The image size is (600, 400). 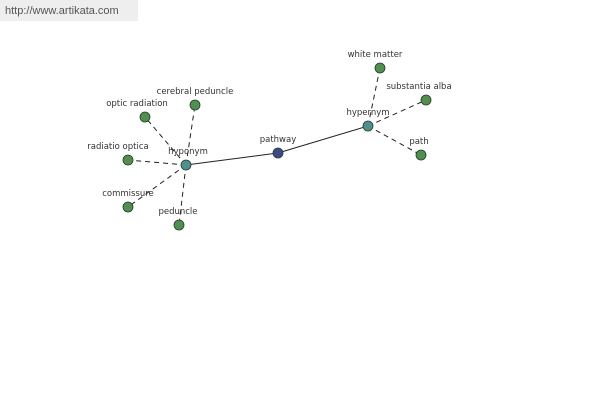 What do you see at coordinates (137, 104) in the screenshot?
I see `node-label: optic radiation` at bounding box center [137, 104].